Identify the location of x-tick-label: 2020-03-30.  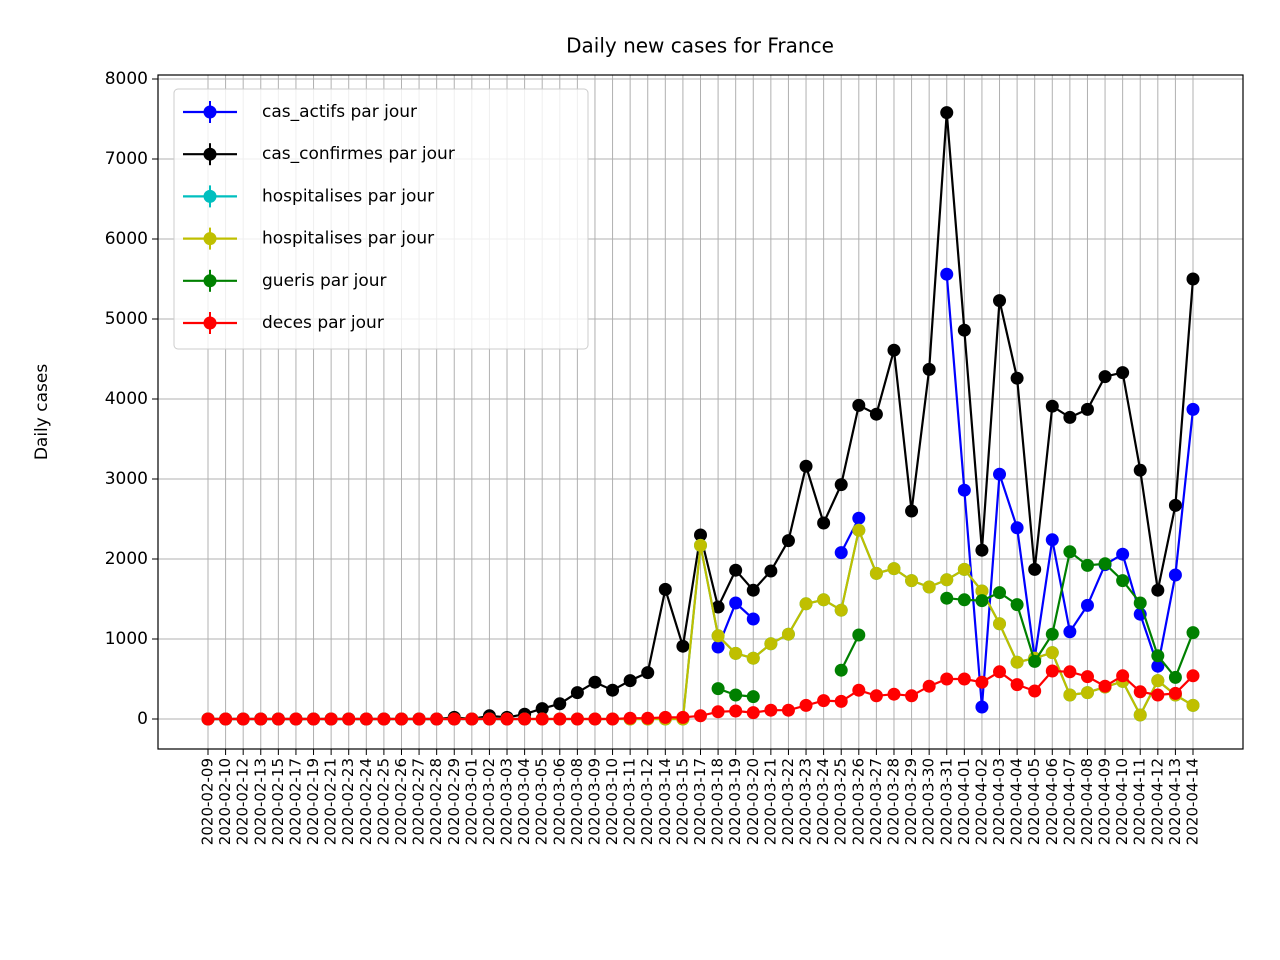
(929, 801).